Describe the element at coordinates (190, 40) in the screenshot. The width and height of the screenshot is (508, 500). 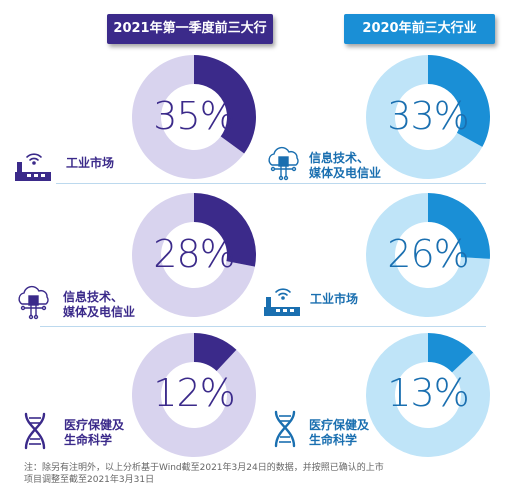
I see `header-2021q1: 2021年第一季度前三大行业` at that location.